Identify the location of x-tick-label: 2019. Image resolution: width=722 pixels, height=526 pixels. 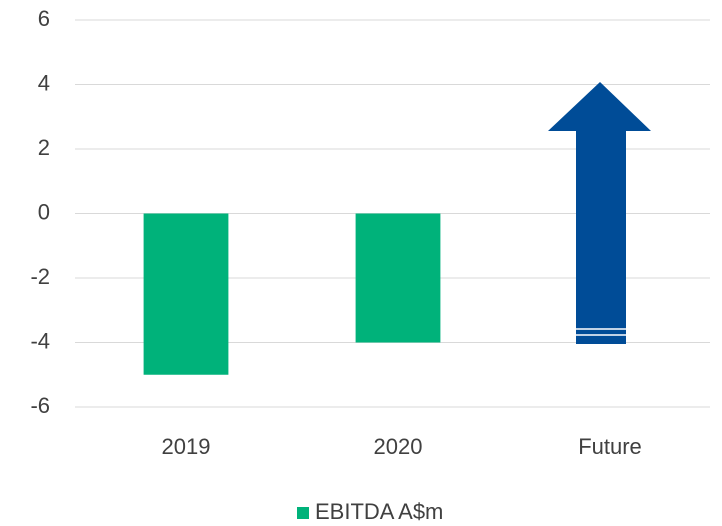
(186, 446).